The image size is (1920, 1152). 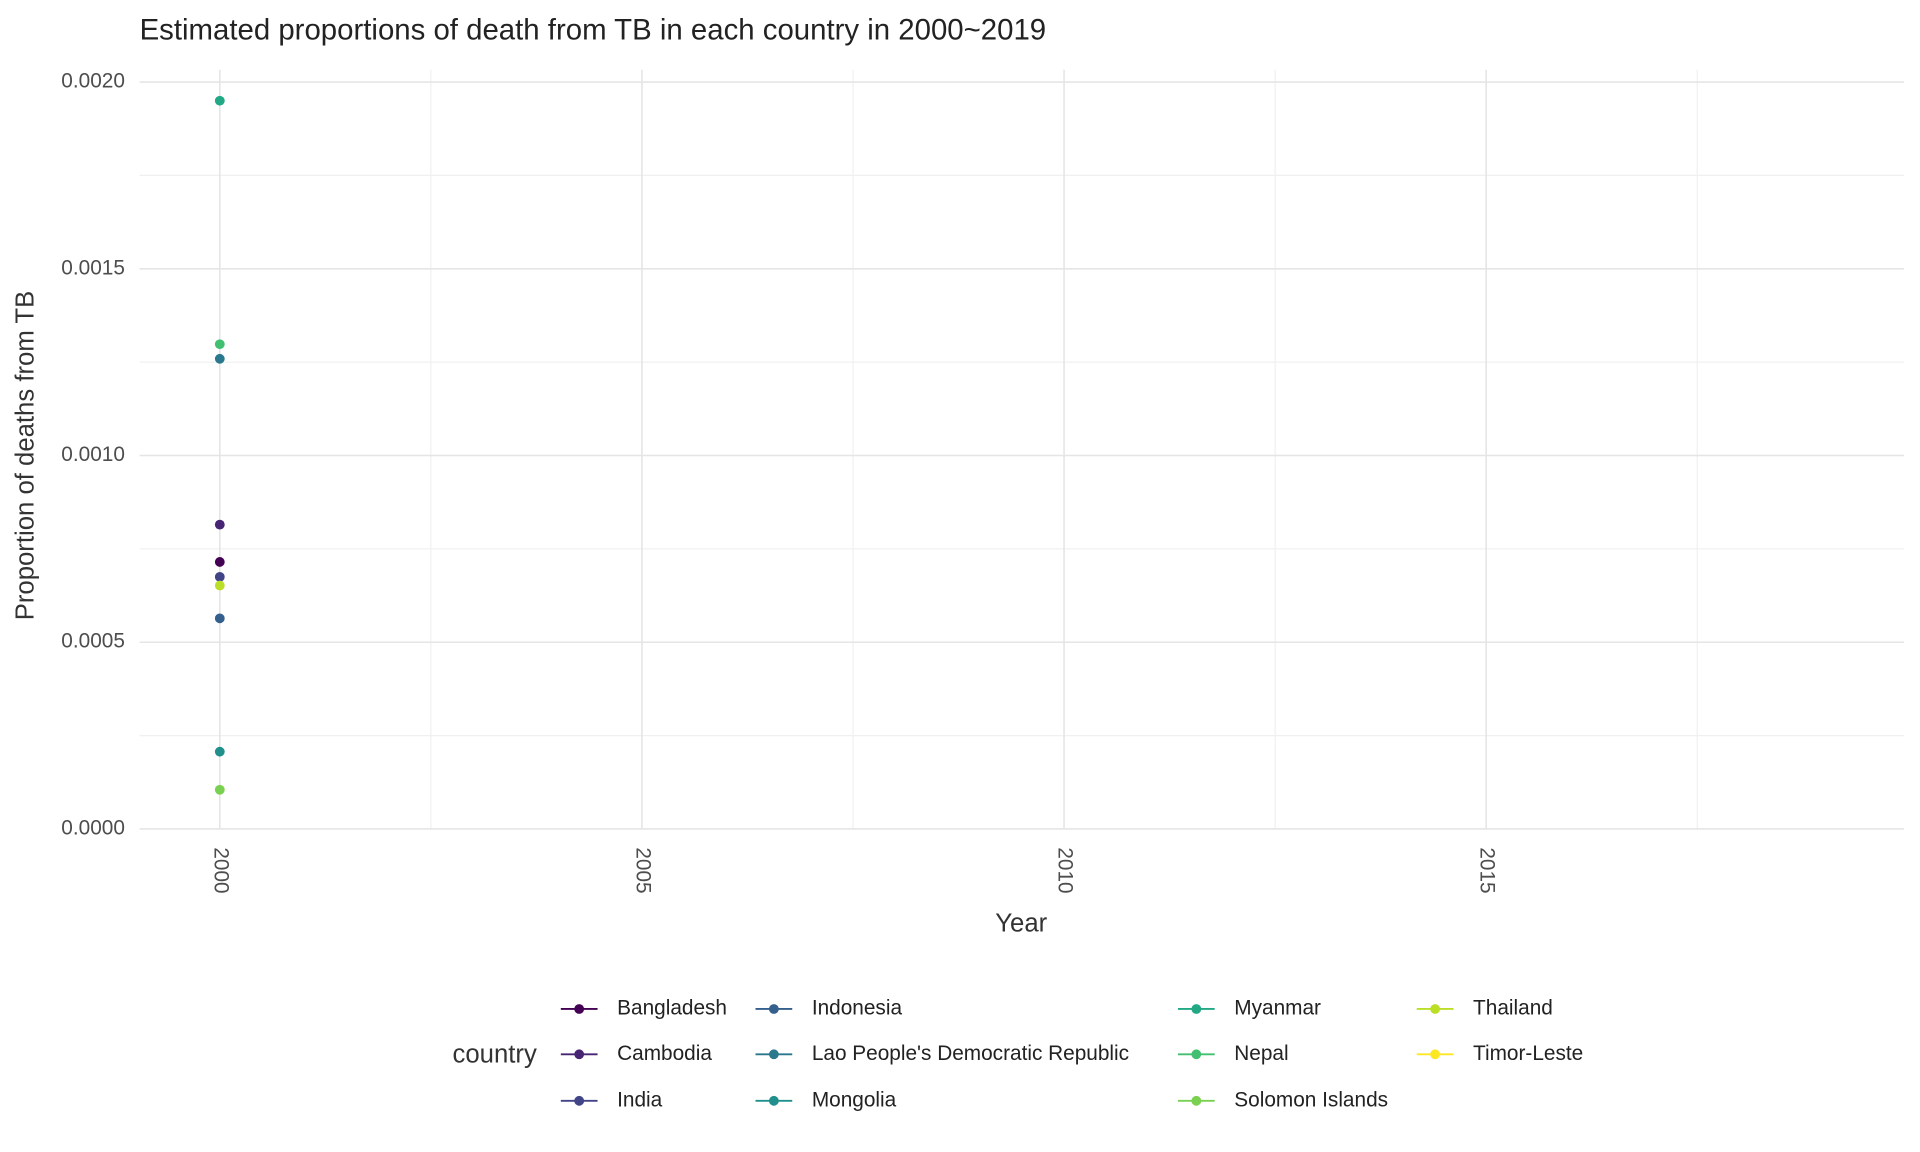 What do you see at coordinates (1528, 1053) in the screenshot?
I see `legend-label: Timor-Leste` at bounding box center [1528, 1053].